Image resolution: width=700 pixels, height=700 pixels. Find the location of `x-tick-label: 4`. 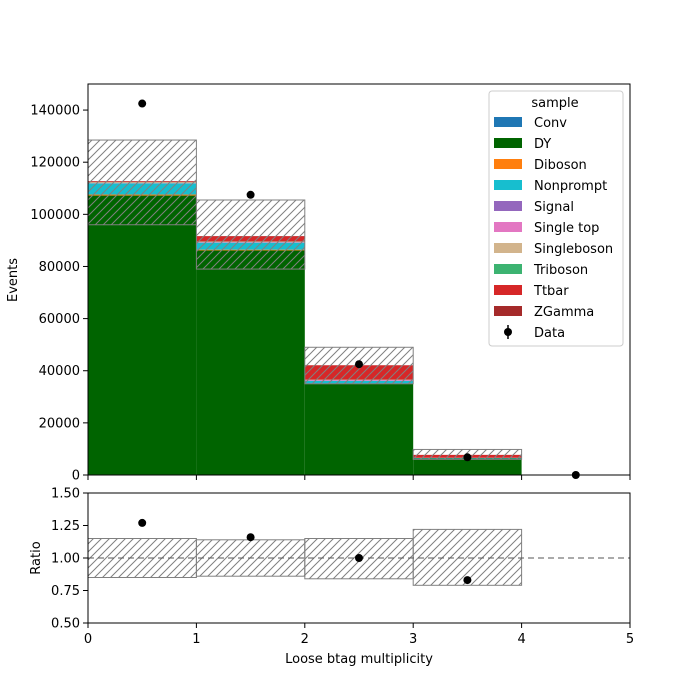

x-tick-label: 4 is located at coordinates (521, 639).